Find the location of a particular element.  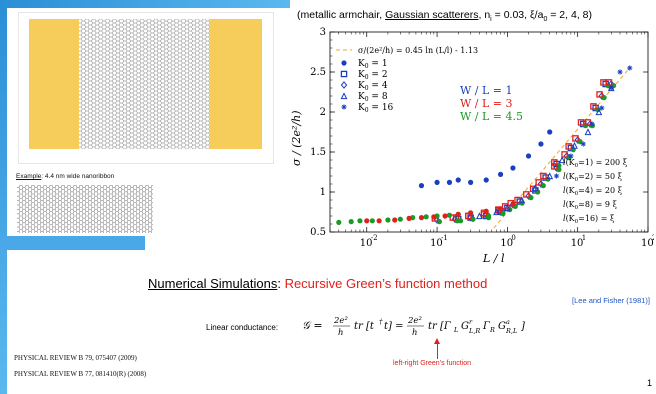

reference-2: PHYSICAL REVIEW B 77, 081410(R) (2008) is located at coordinates (80, 374).